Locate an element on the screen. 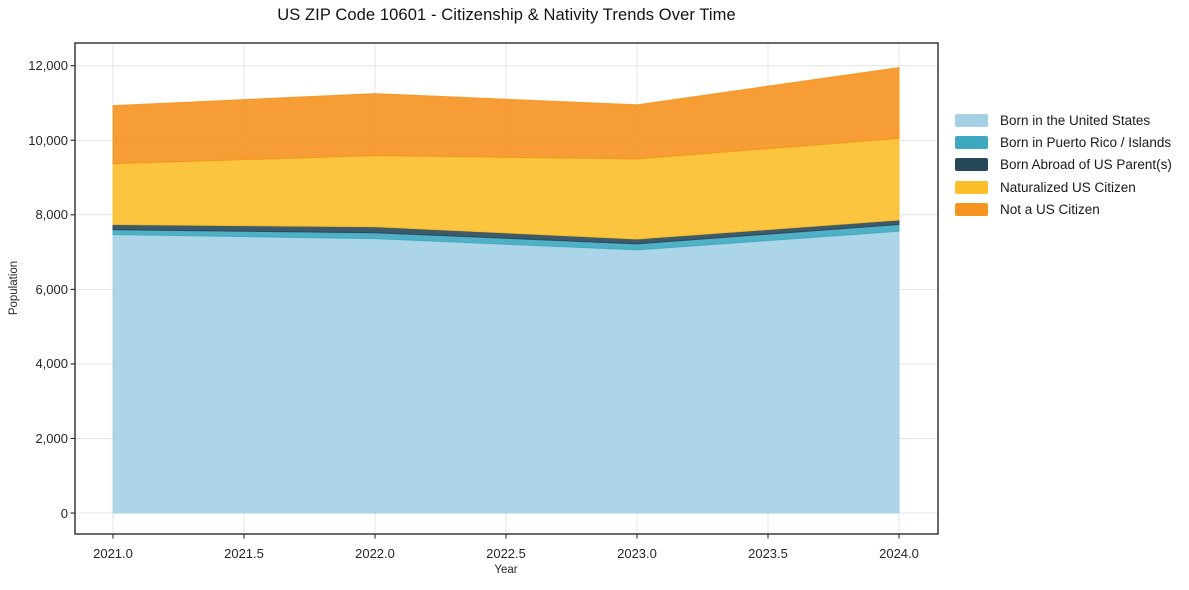 This screenshot has width=1189, height=590. legend-label: Born Abroad of US Parent(s) is located at coordinates (1086, 165).